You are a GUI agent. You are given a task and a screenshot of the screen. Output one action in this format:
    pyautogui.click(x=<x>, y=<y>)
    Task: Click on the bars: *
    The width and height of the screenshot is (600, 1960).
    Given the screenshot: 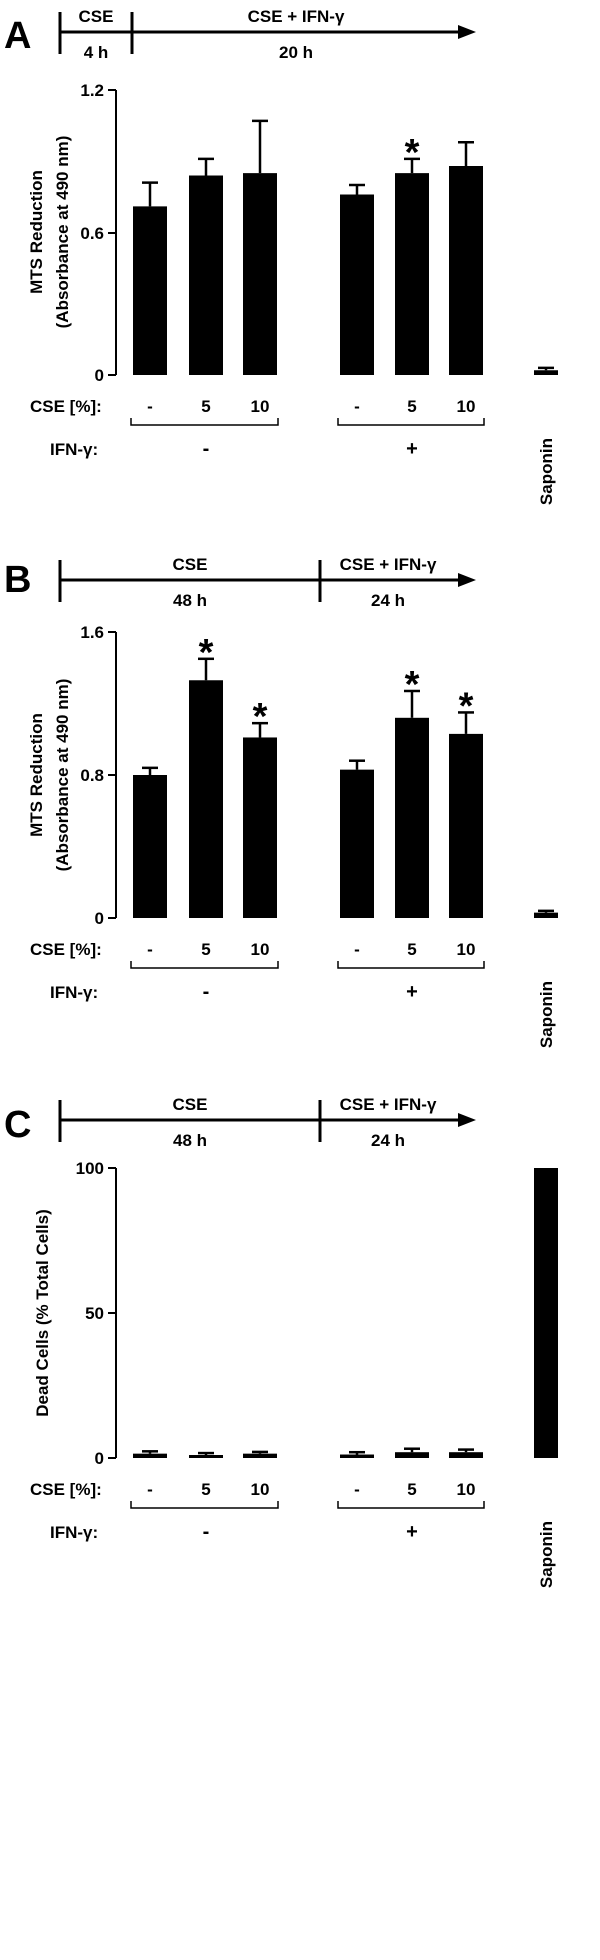 What is the action you would take?
    pyautogui.click(x=345, y=247)
    